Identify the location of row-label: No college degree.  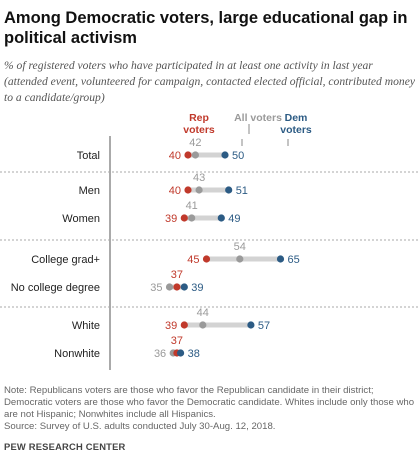
(55, 288).